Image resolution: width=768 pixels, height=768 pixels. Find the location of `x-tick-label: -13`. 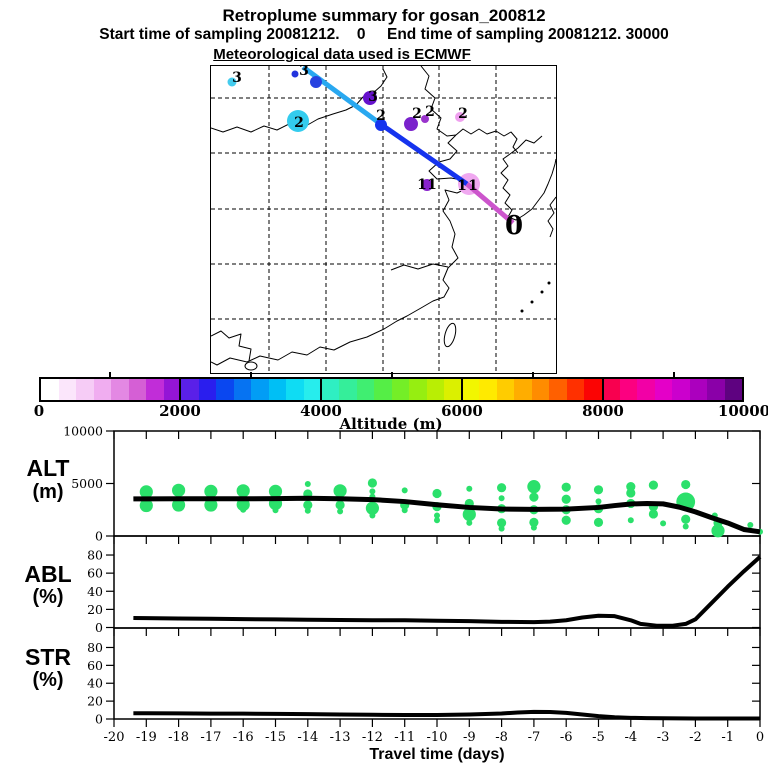

x-tick-label: -13 is located at coordinates (340, 737).